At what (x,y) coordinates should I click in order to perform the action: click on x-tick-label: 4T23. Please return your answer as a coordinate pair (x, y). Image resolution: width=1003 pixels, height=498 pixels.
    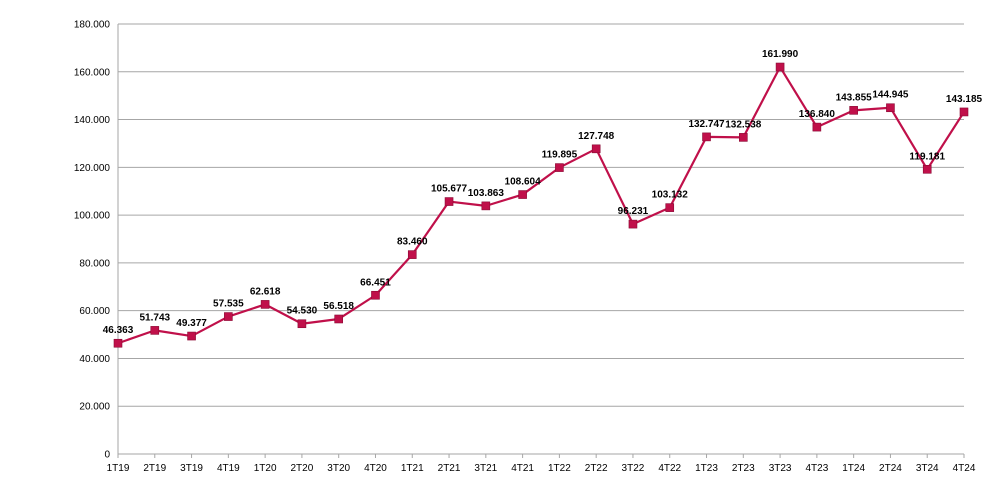
    Looking at the image, I should click on (816, 468).